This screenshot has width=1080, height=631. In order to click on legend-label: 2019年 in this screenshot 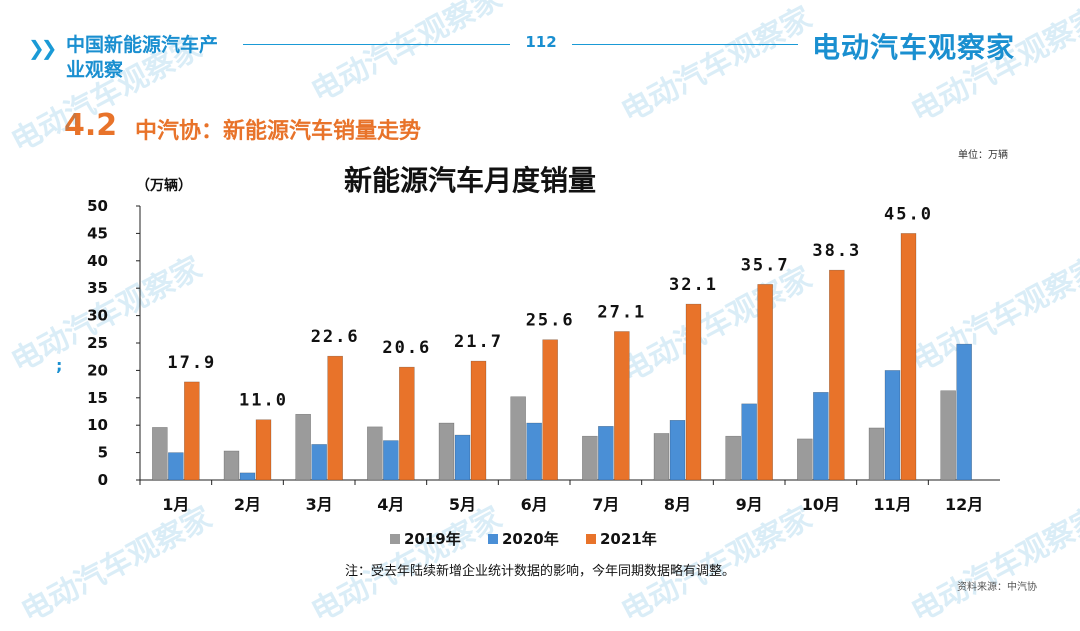, I will do `click(432, 539)`.